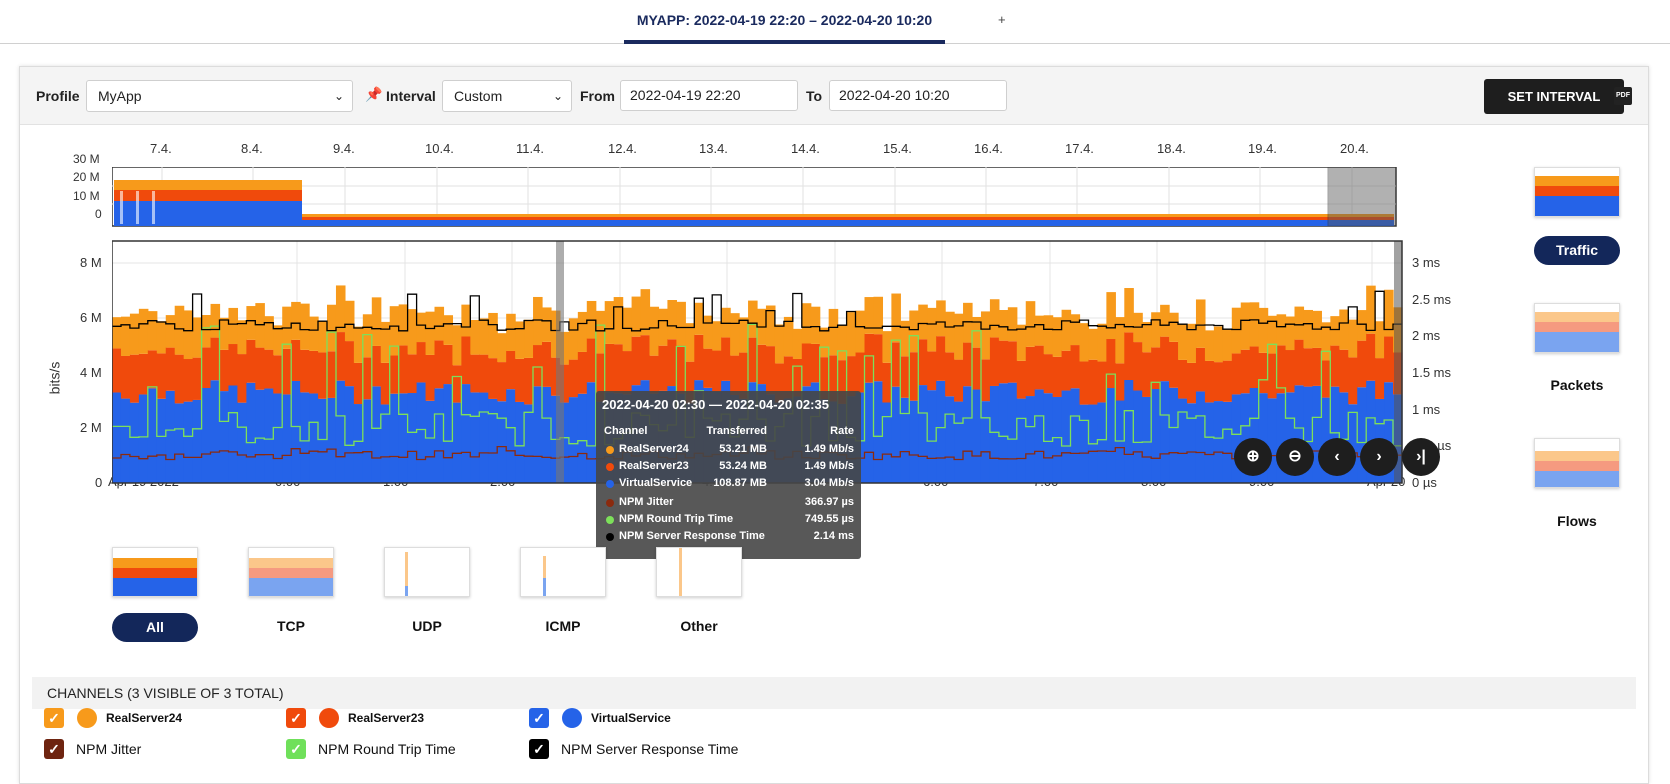  Describe the element at coordinates (291, 626) in the screenshot. I see `tcp-filter-label: TCP` at that location.